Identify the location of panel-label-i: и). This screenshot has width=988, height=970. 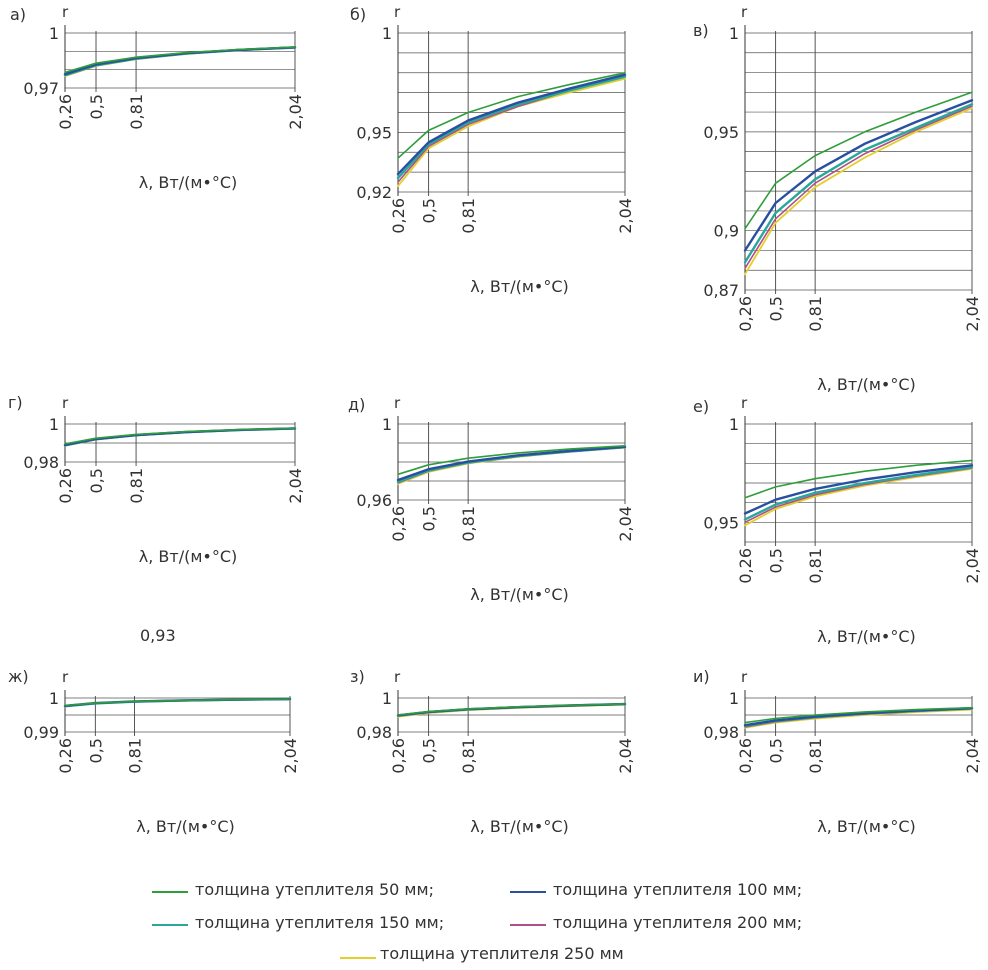
(701, 676).